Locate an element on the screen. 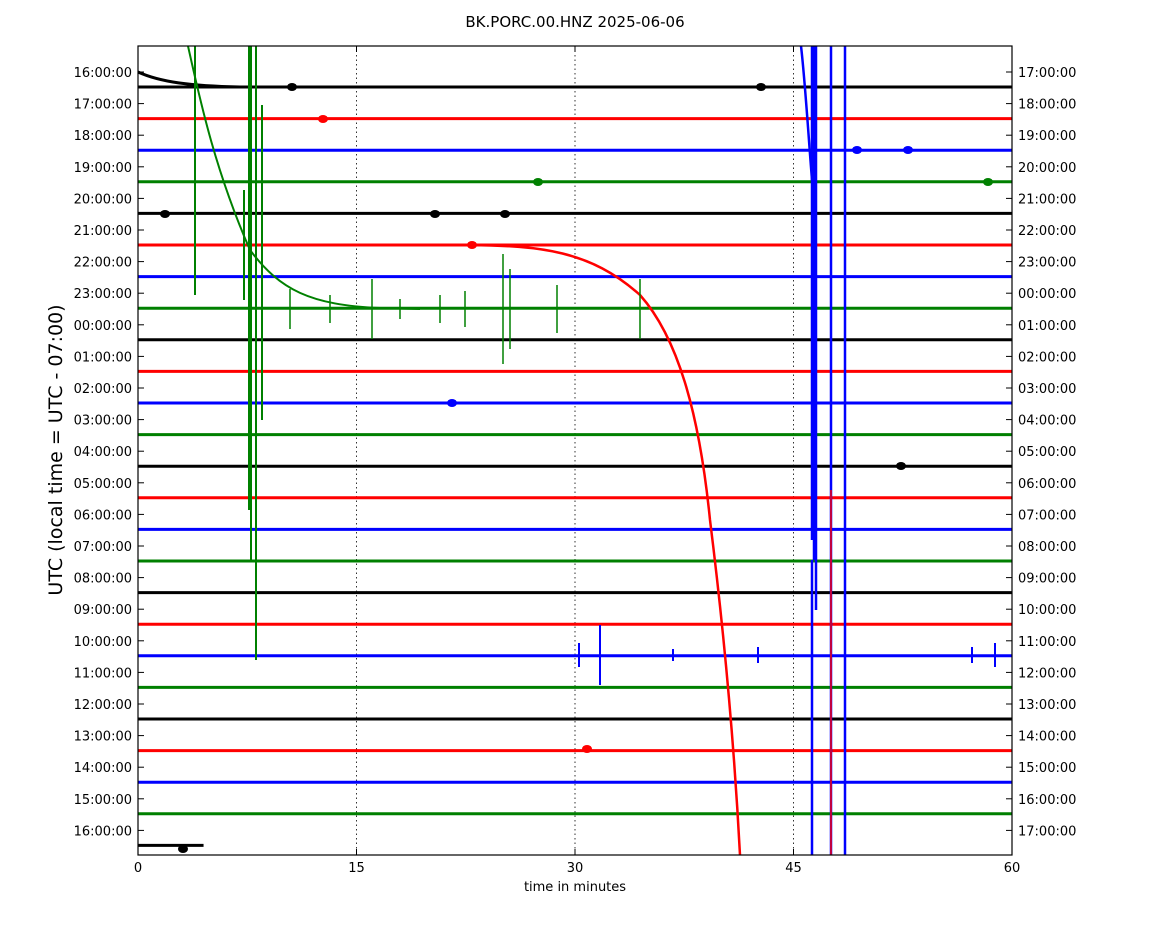 The image size is (1150, 950). x-tick-label: 45 is located at coordinates (793, 868).